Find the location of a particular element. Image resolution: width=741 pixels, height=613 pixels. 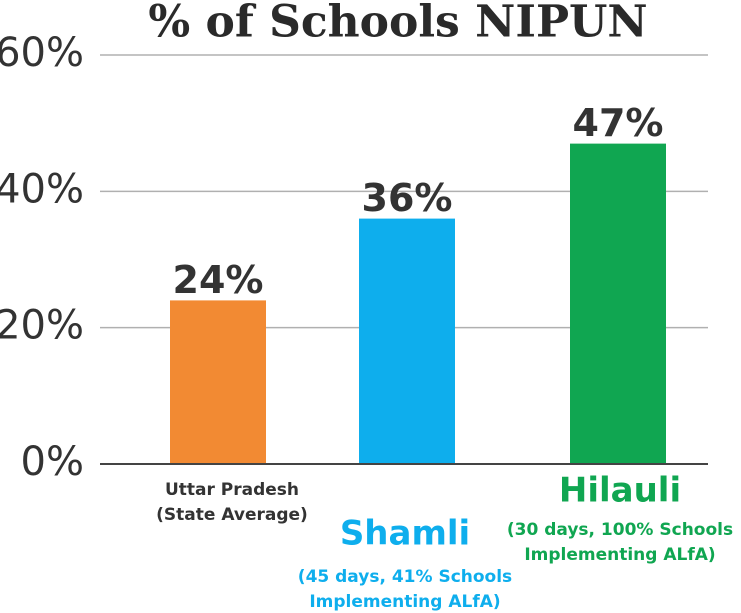

category-label: Uttar Pradesh is located at coordinates (232, 490).